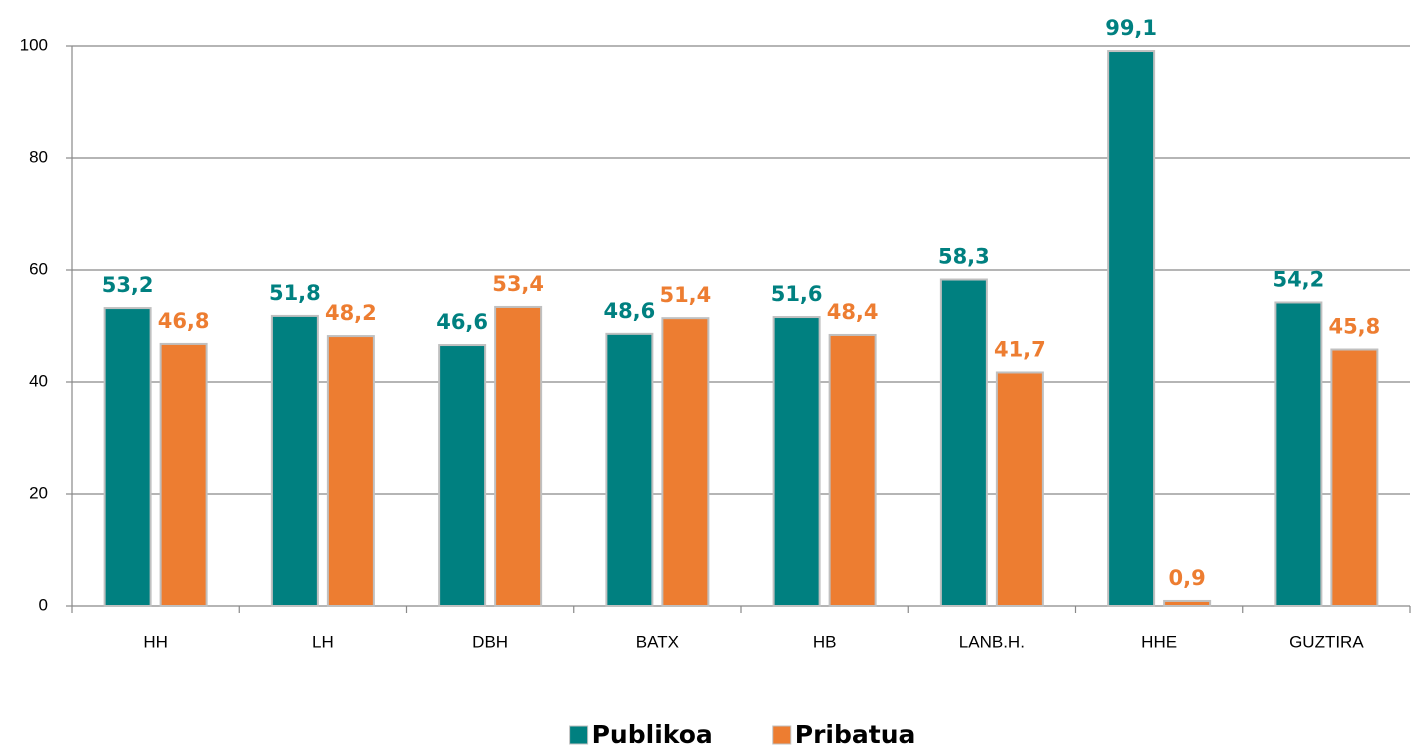  I want to click on x-tick-label: LANB.H., so click(992, 641).